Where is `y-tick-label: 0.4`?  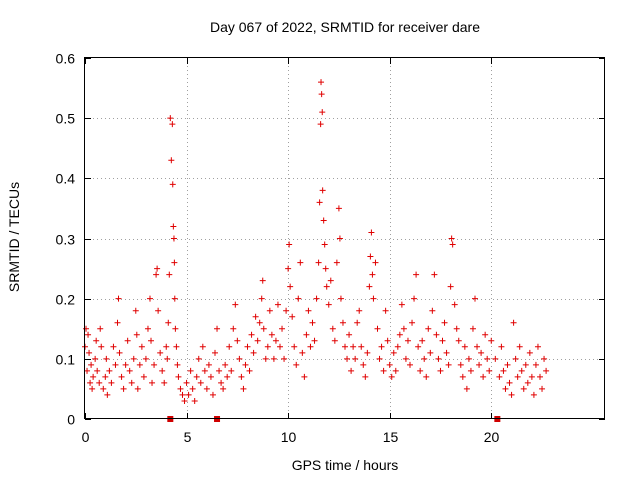
y-tick-label: 0.4 is located at coordinates (66, 179).